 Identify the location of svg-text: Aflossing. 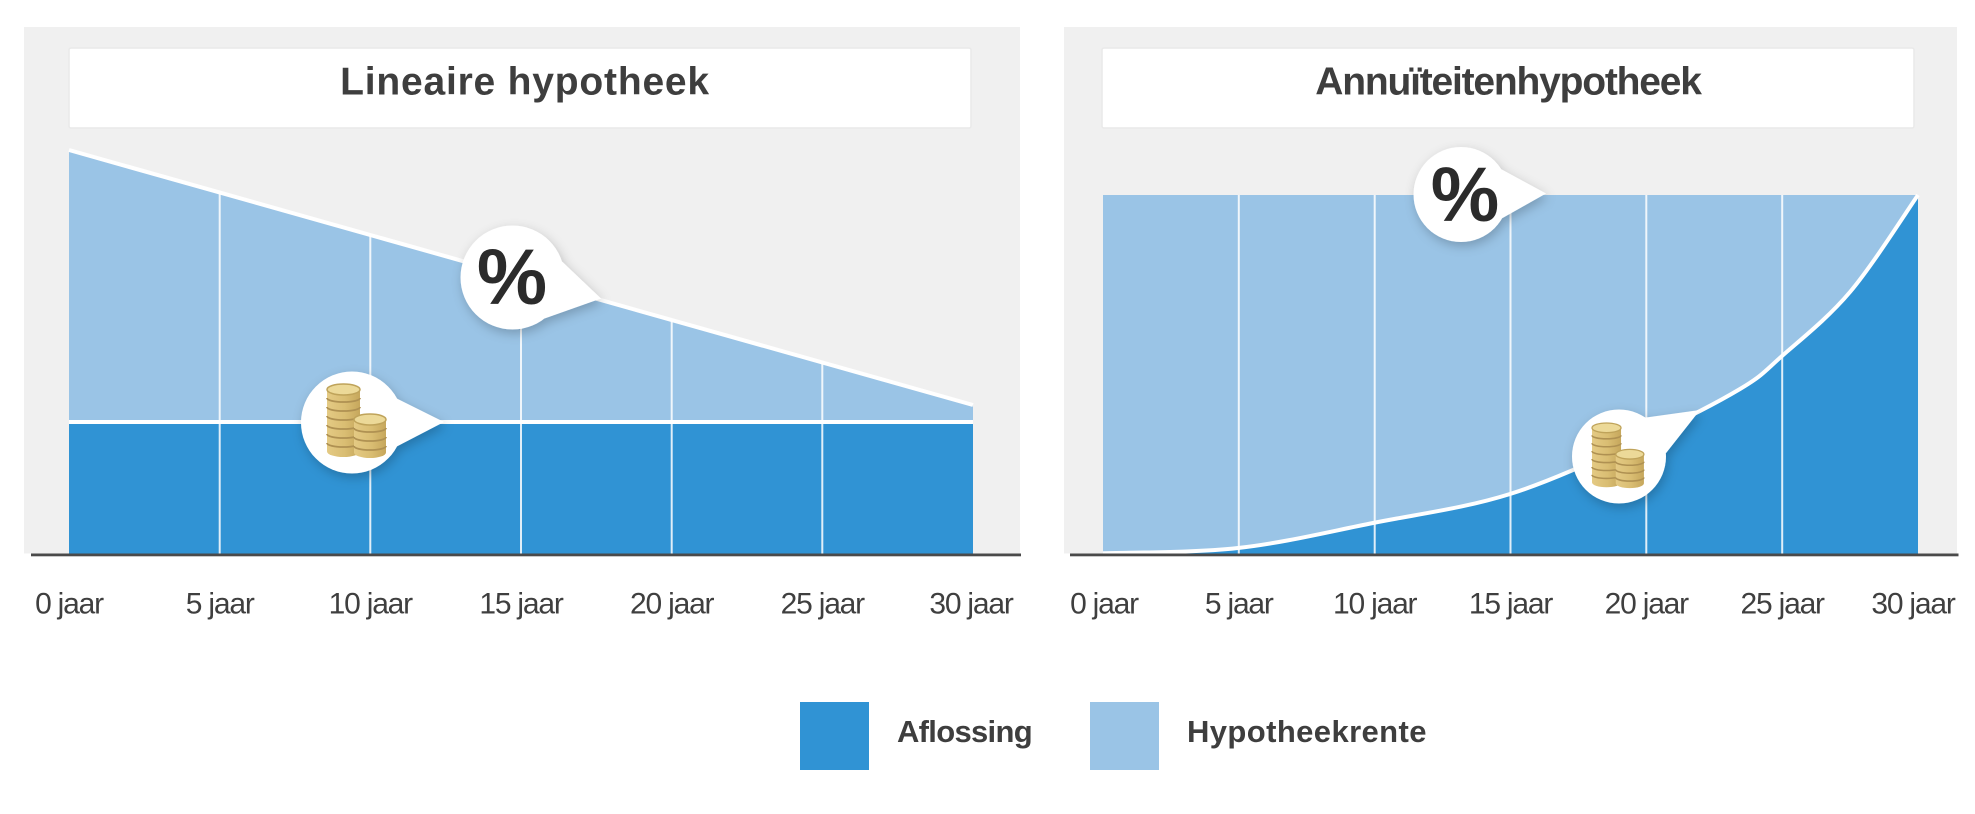
(964, 731).